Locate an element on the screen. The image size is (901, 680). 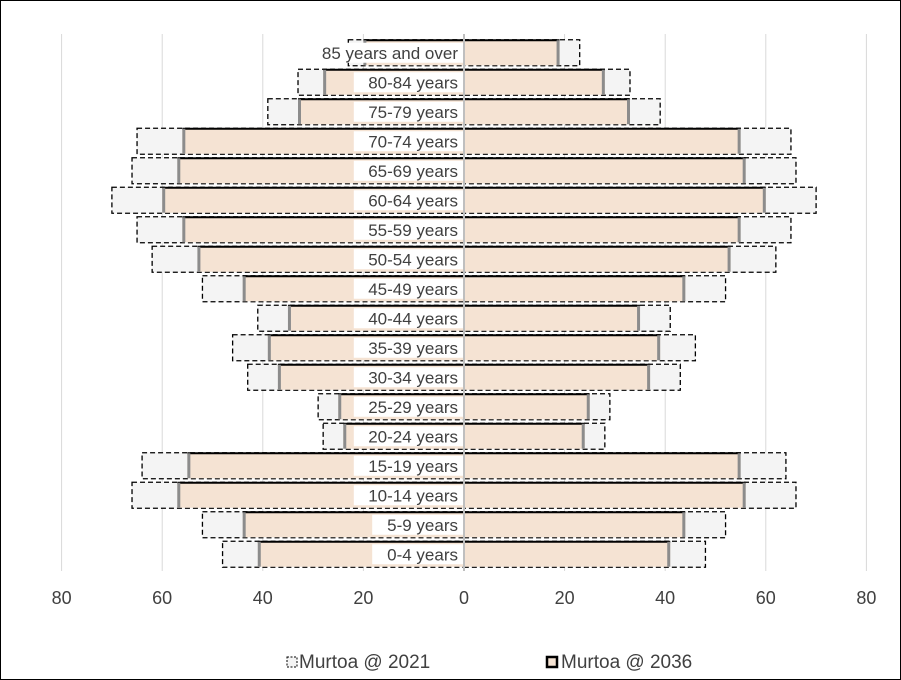
legend-label-2021: Murtoa @ 2021 is located at coordinates (364, 662).